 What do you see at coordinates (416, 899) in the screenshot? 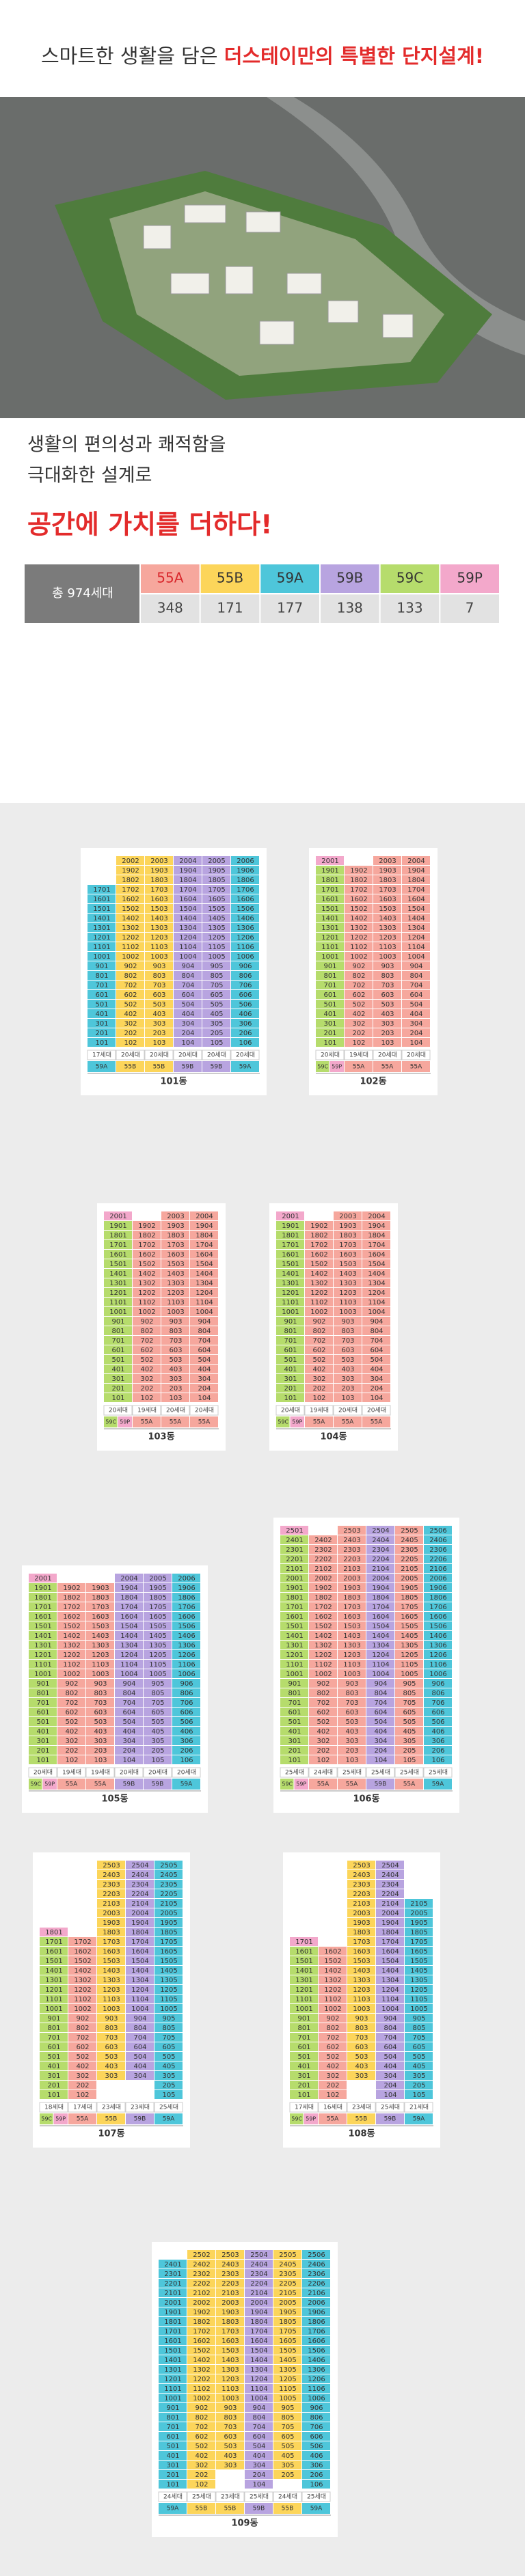
I see `unit-number: 1604` at bounding box center [416, 899].